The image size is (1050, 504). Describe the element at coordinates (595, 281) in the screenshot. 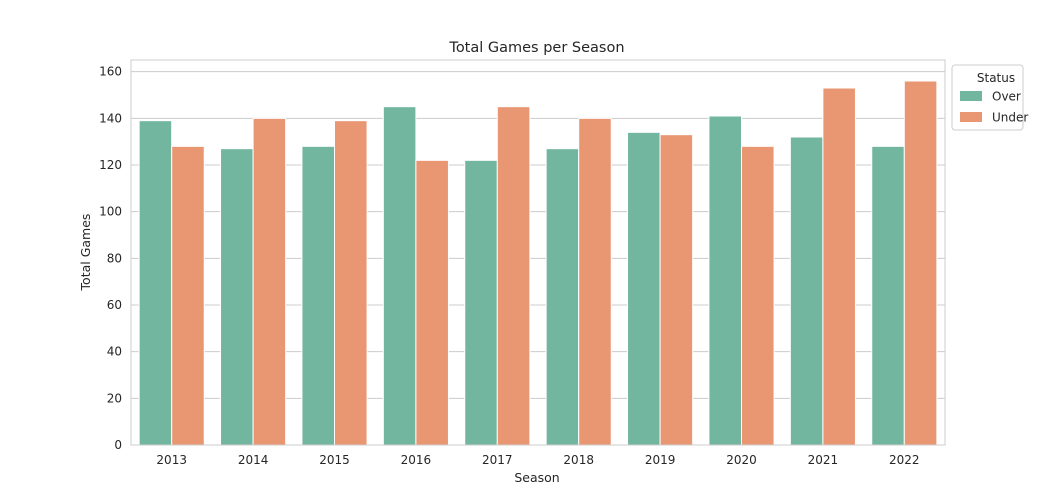

I see `bar-under-2018` at that location.